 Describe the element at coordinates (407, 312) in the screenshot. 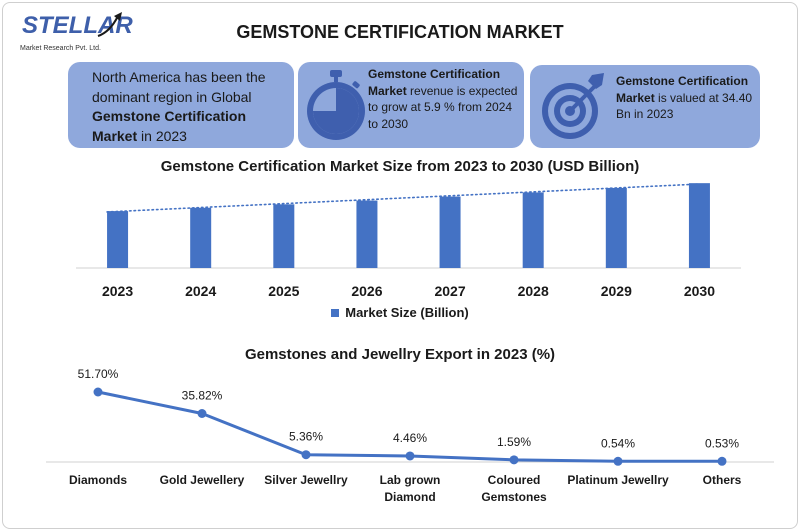

I see `legend-label: Market Size (Billion)` at that location.